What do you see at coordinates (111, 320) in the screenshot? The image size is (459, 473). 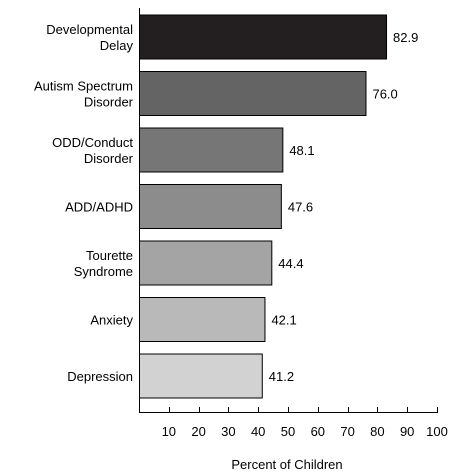 I see `category-label-6: Anxiety` at bounding box center [111, 320].